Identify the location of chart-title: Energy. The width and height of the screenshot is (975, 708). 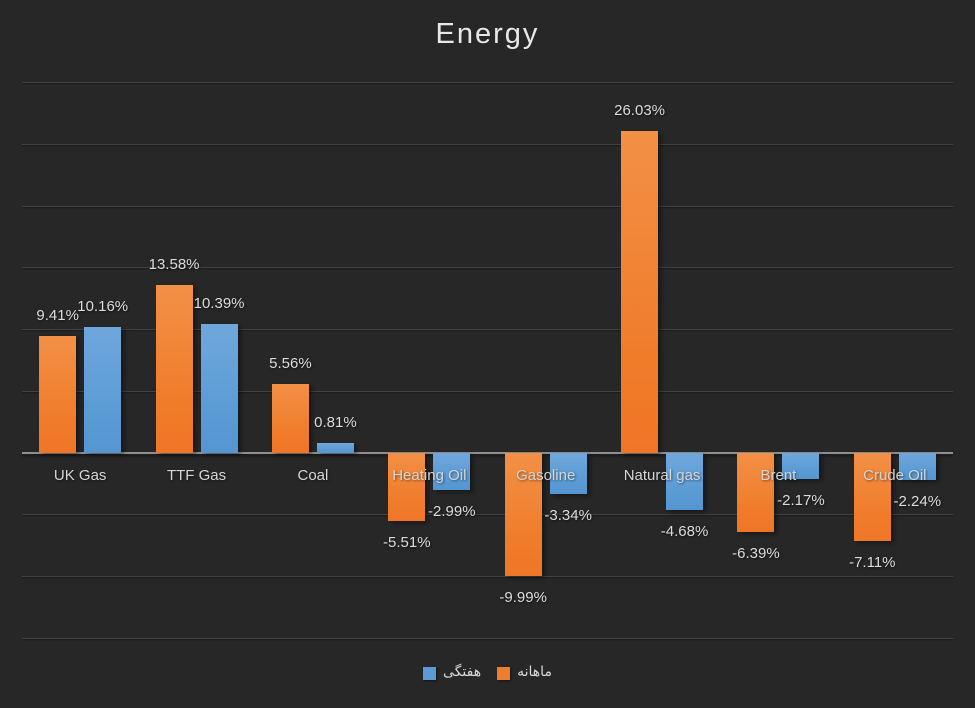
(487, 34).